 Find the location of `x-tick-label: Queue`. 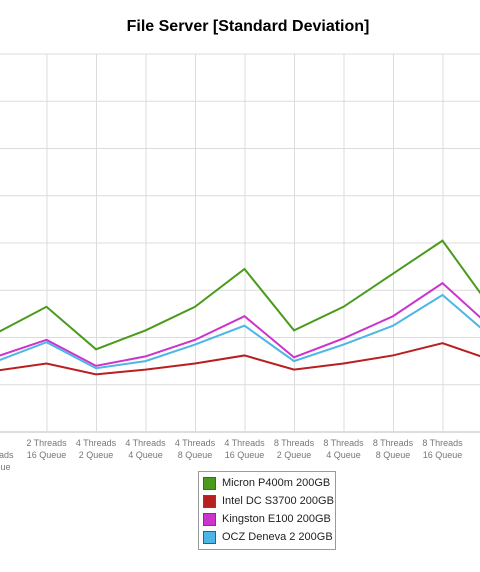

x-tick-label: Queue is located at coordinates (5, 467).